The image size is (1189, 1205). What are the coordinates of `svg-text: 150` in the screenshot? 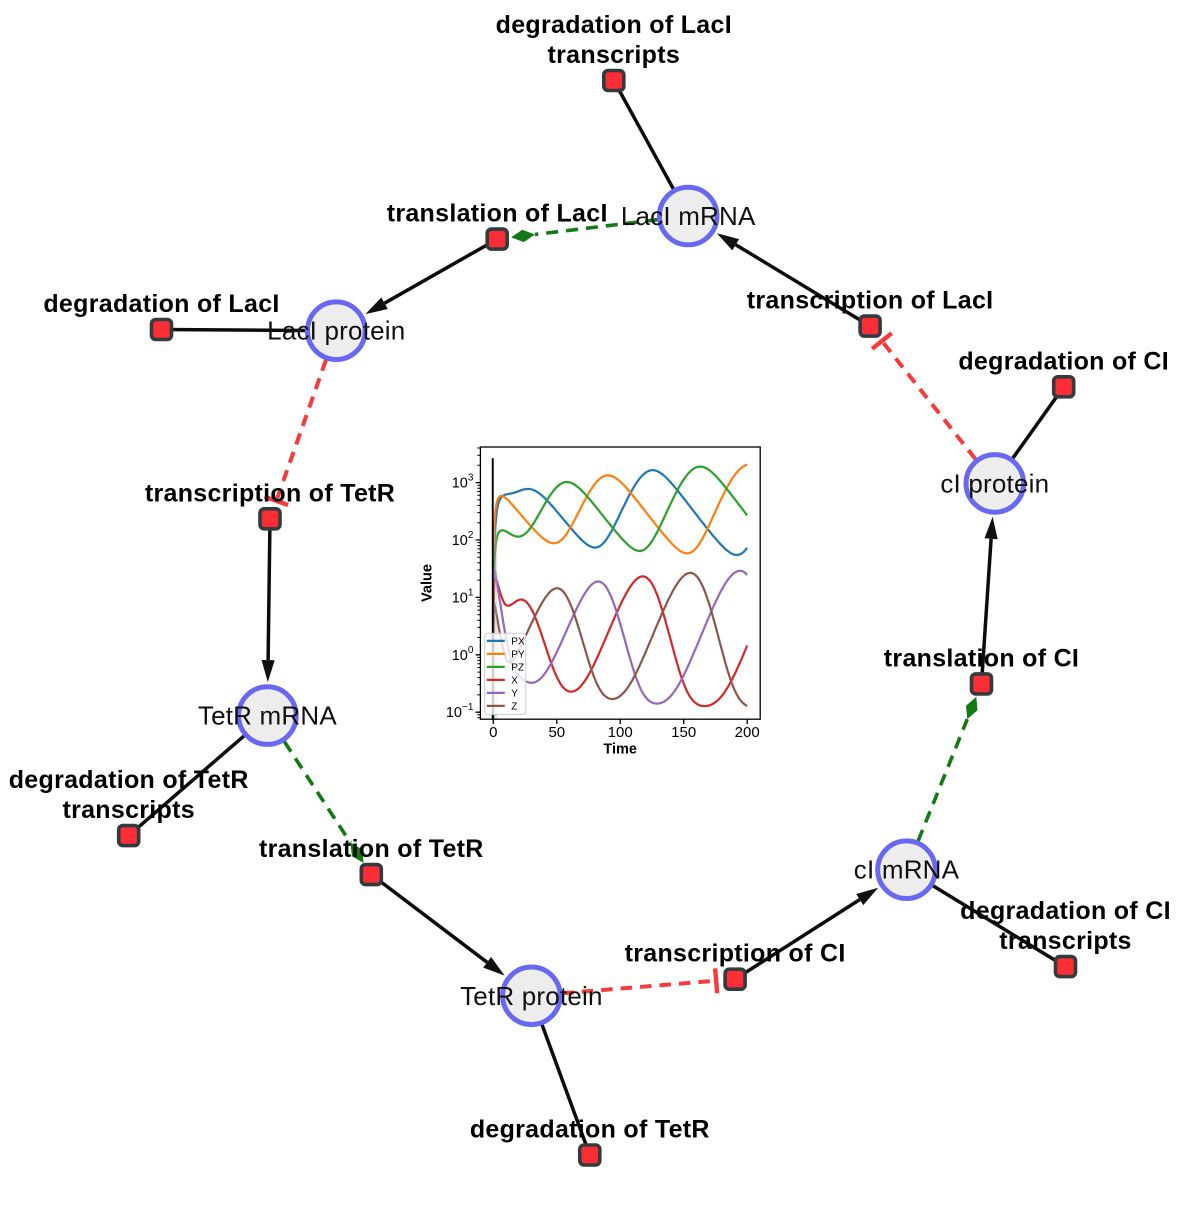 It's located at (683, 732).